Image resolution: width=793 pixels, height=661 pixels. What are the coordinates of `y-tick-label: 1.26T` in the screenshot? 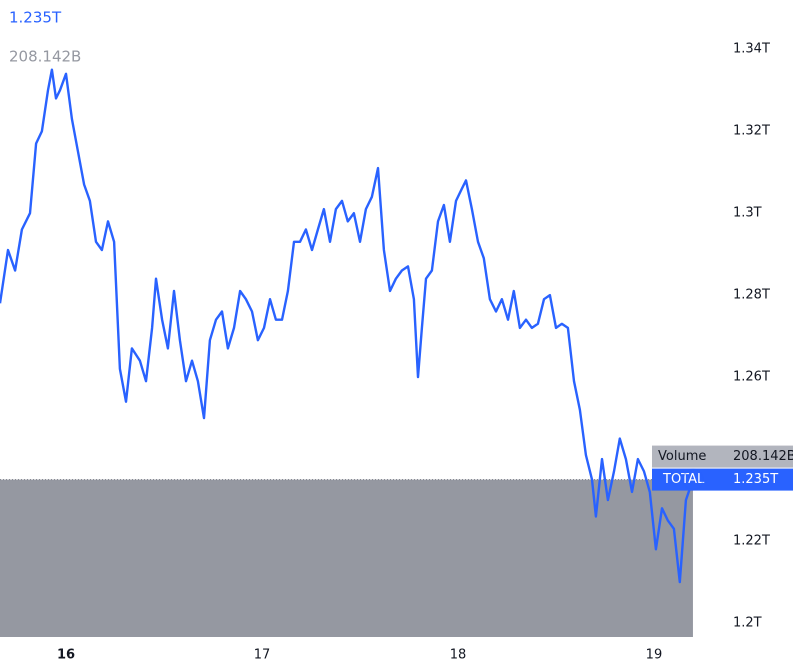 It's located at (751, 377).